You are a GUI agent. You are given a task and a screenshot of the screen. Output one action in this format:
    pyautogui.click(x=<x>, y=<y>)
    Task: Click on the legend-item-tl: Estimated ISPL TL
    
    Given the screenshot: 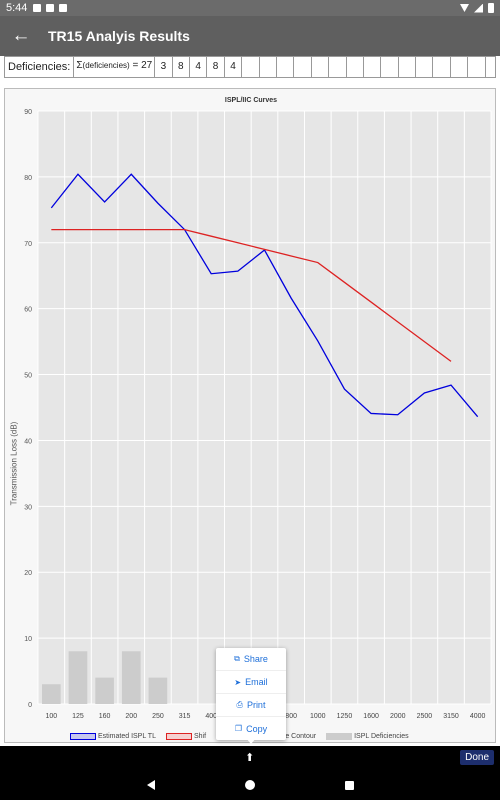 What is the action you would take?
    pyautogui.click(x=113, y=736)
    